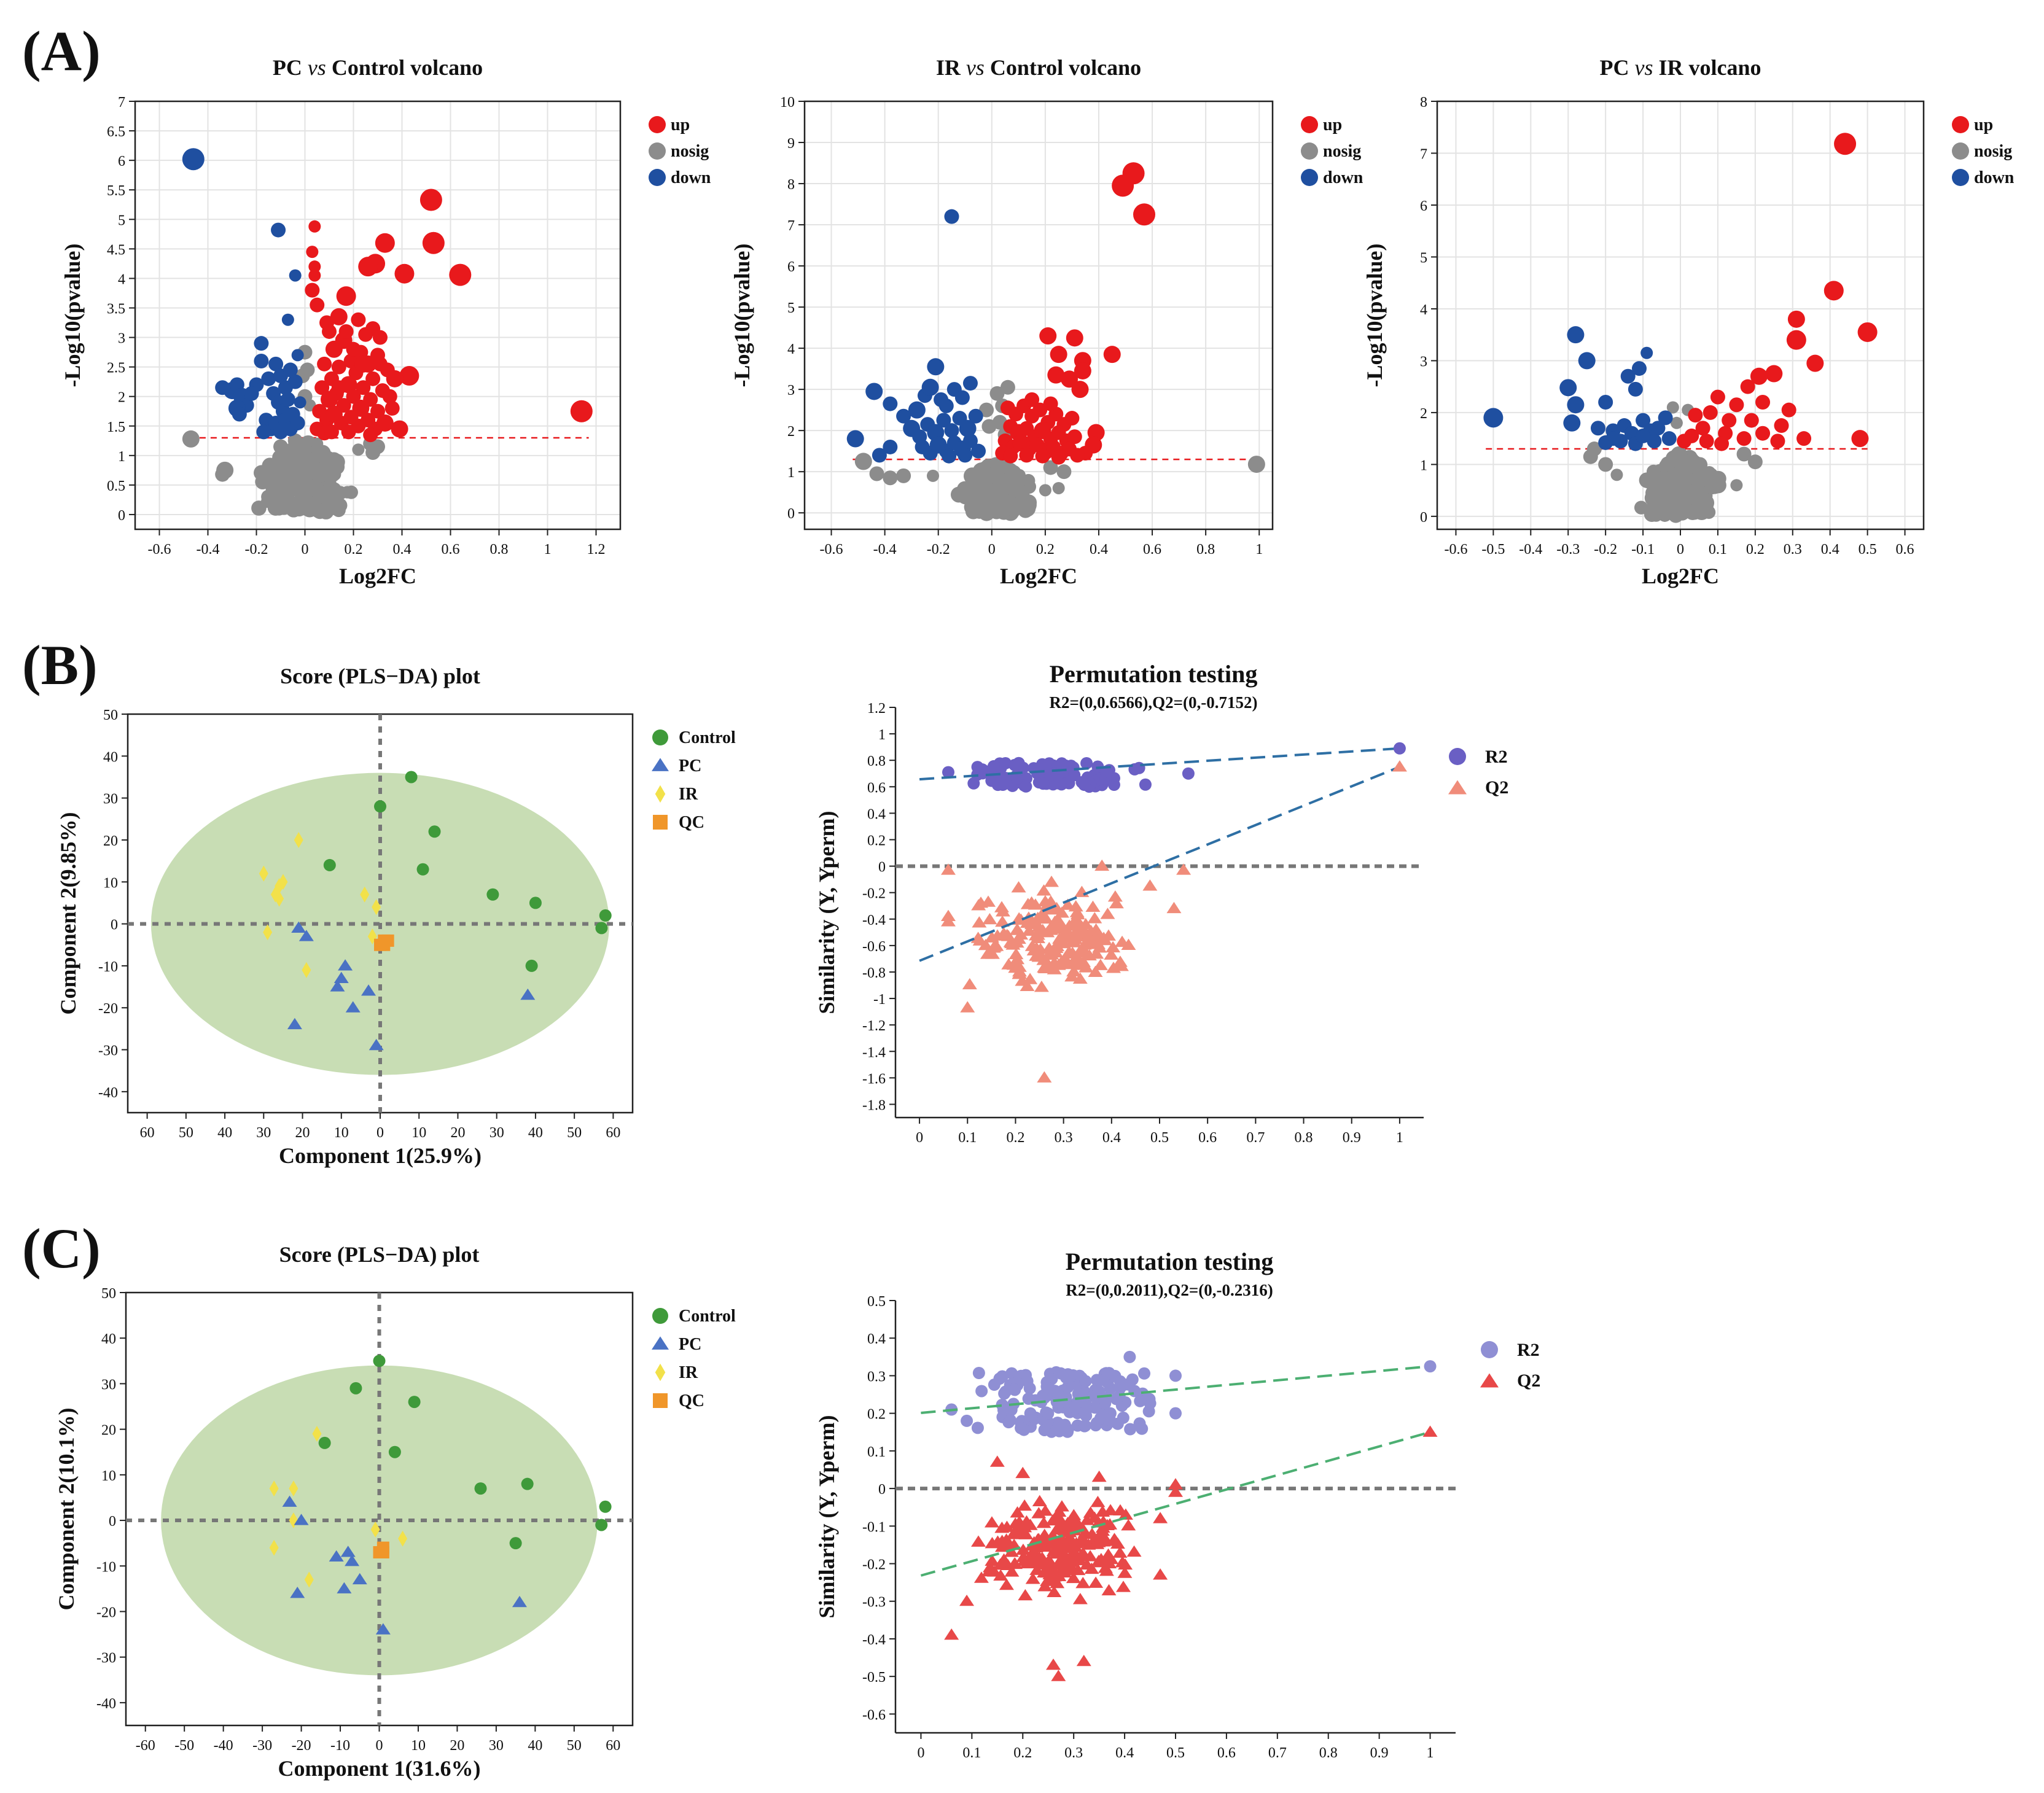  Describe the element at coordinates (301, 1746) in the screenshot. I see `x-tick-label: -20` at that location.